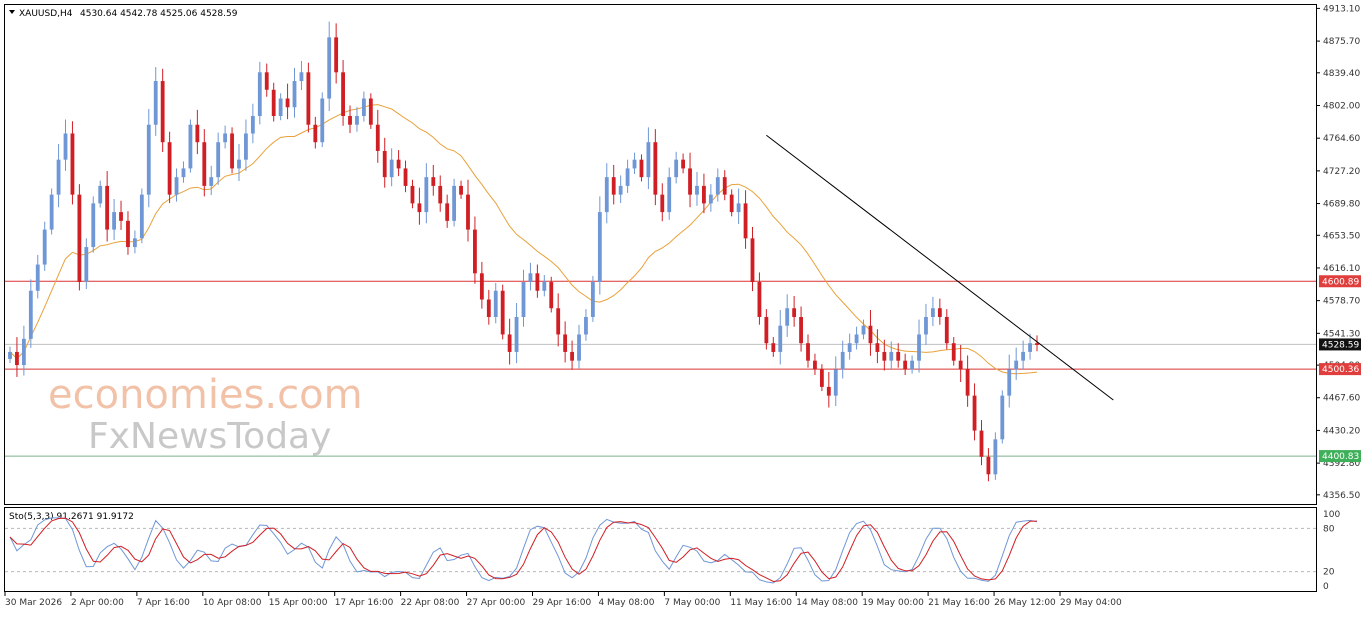  Describe the element at coordinates (1340, 344) in the screenshot. I see `current-price-tag` at that location.